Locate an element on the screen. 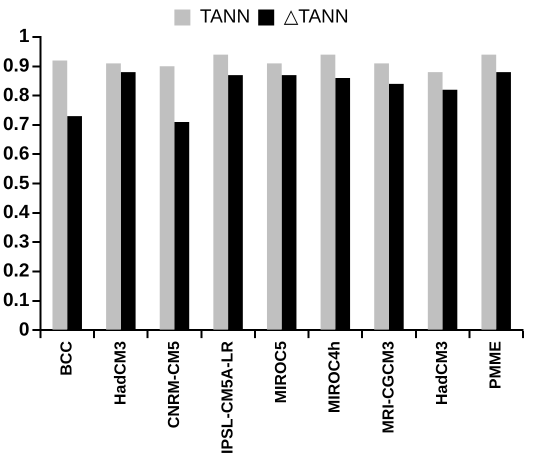 This screenshot has height=457, width=533. y-tick-label: 0 is located at coordinates (24, 329).